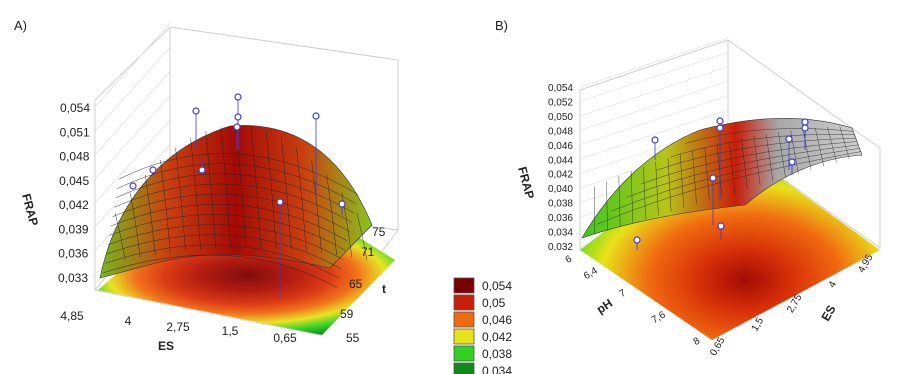 This screenshot has height=374, width=898. Describe the element at coordinates (560, 146) in the screenshot. I see `panel-b-z-tick-label: 0,046` at that location.